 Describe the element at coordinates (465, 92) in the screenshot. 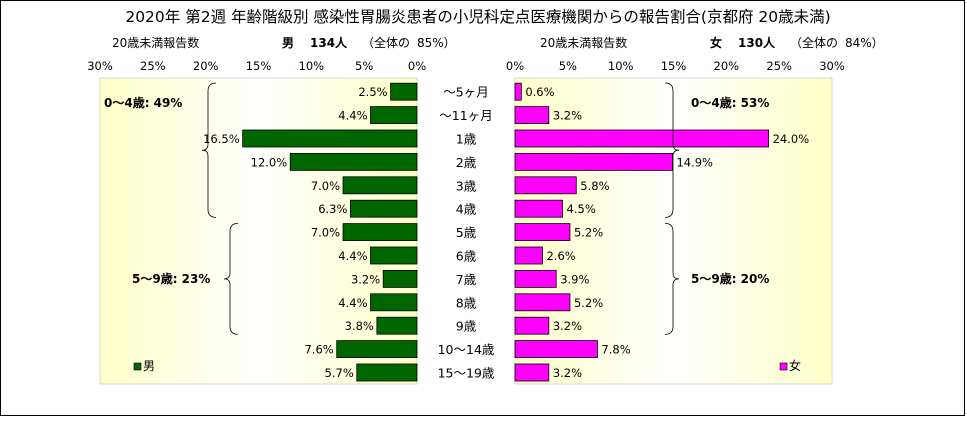

I see `age-category-label: ～5ヶ月` at that location.